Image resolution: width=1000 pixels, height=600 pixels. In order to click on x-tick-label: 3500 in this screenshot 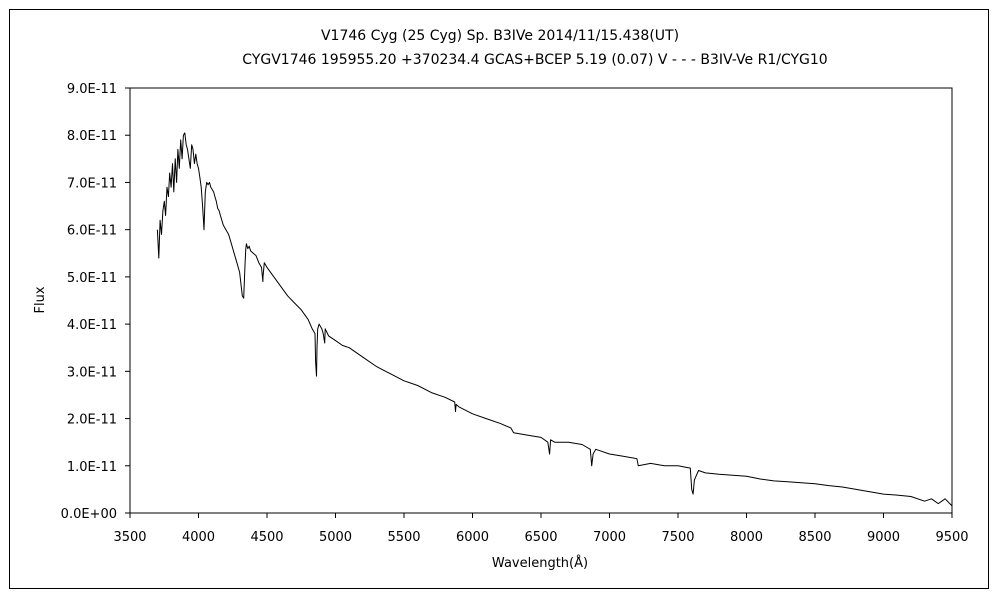, I will do `click(129, 537)`.